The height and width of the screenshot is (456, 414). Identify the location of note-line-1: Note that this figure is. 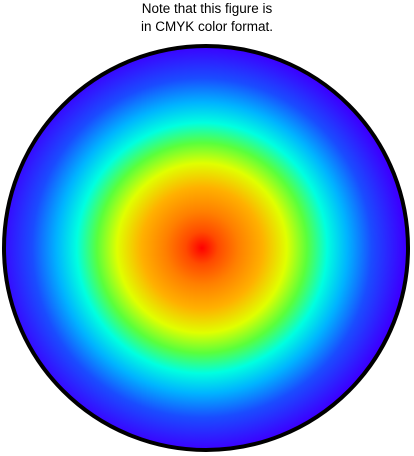
(207, 8).